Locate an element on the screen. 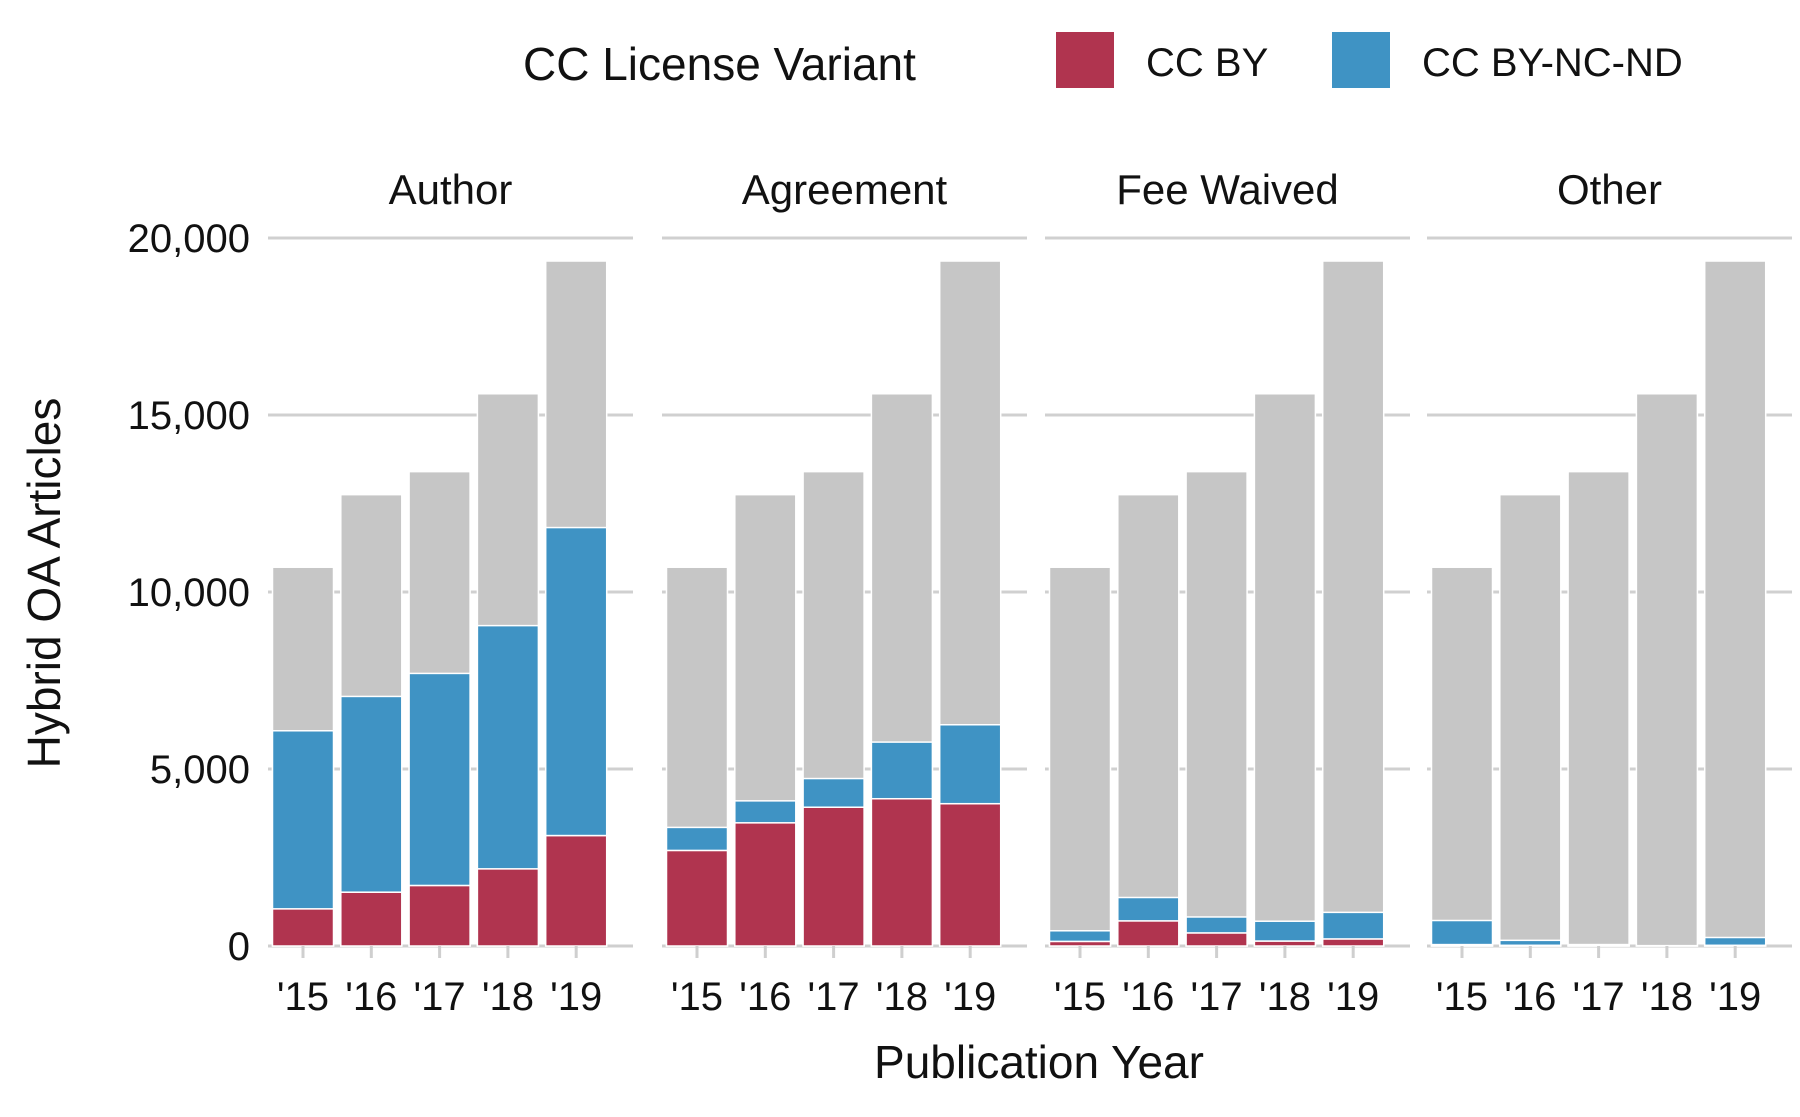  x-axis-title: Publication Year is located at coordinates (1039, 1062).